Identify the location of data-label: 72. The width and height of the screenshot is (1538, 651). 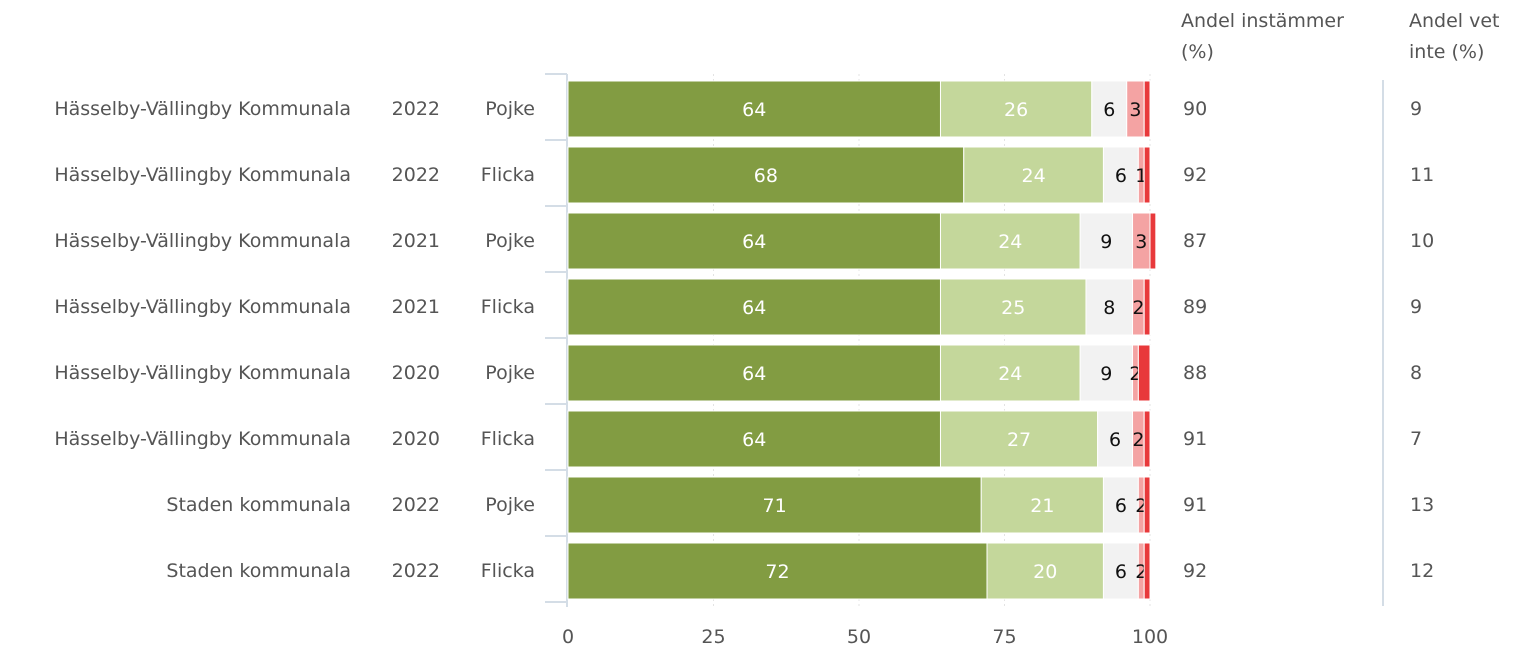
(777, 572).